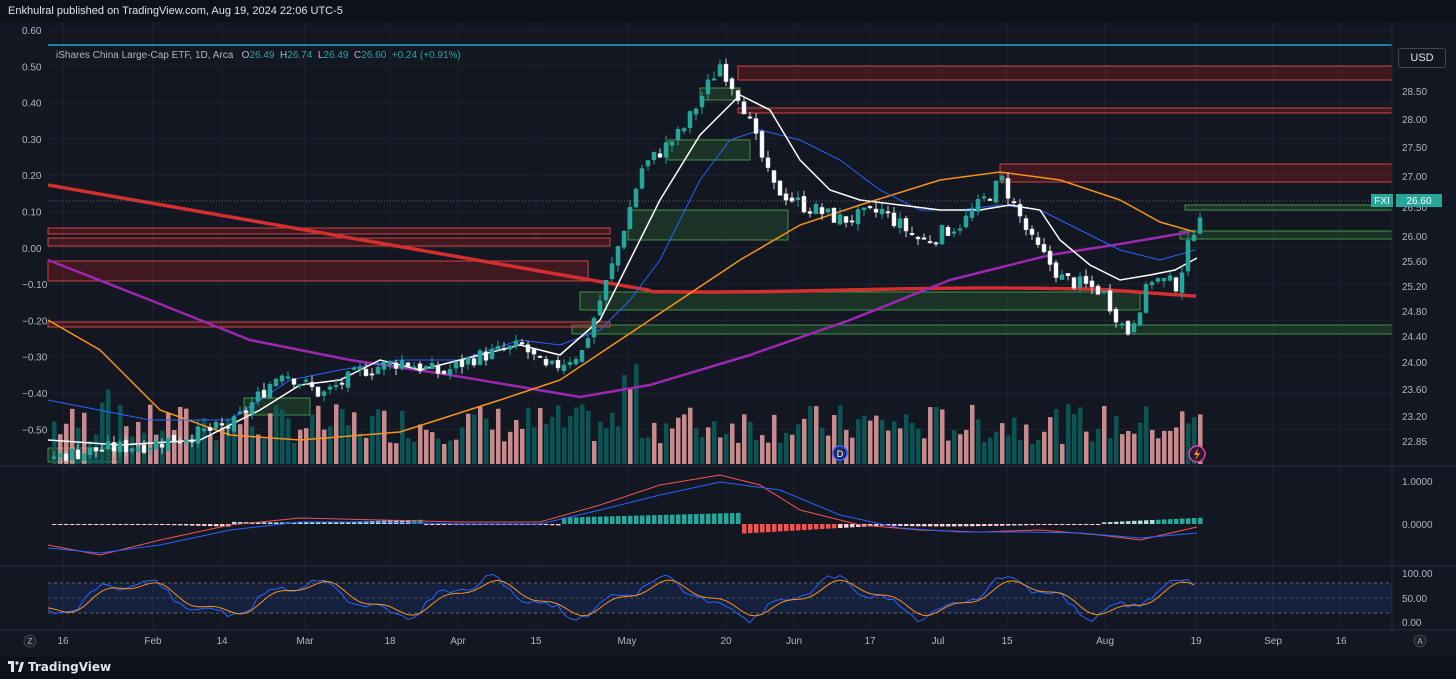  What do you see at coordinates (726, 641) in the screenshot?
I see `time-axis-label: 20` at bounding box center [726, 641].